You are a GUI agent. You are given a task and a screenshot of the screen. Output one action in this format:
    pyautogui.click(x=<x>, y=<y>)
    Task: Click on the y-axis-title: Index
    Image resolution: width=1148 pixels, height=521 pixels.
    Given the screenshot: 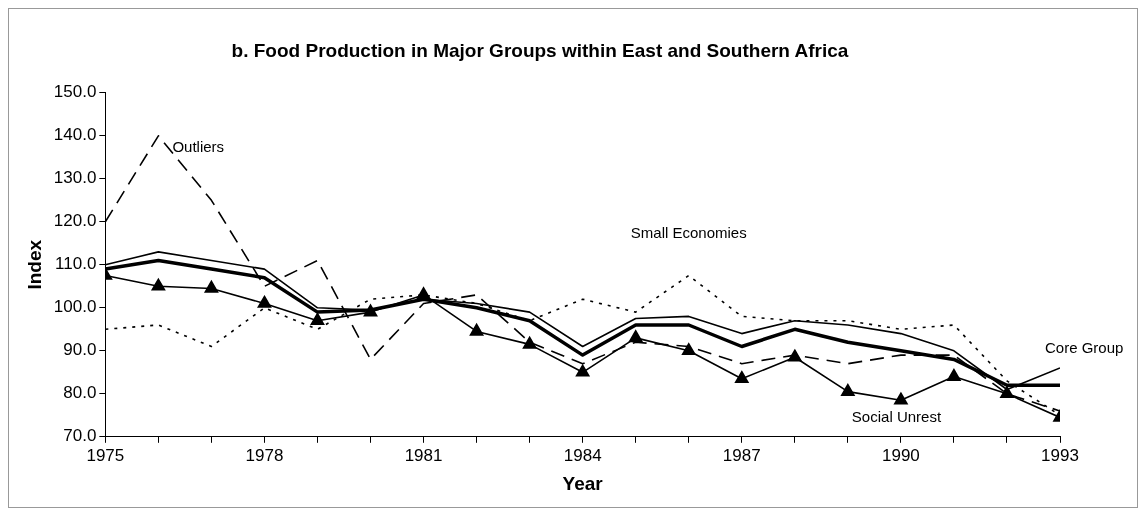 What is the action you would take?
    pyautogui.click(x=34, y=264)
    